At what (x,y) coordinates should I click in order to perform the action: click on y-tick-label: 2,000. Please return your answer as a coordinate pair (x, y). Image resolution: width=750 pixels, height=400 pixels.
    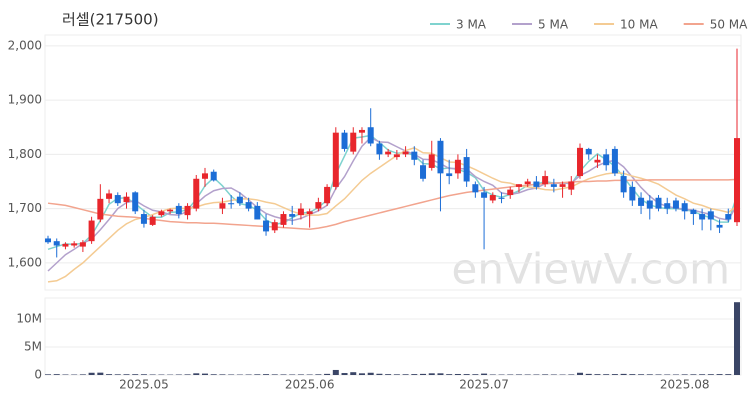
    Looking at the image, I should click on (25, 45).